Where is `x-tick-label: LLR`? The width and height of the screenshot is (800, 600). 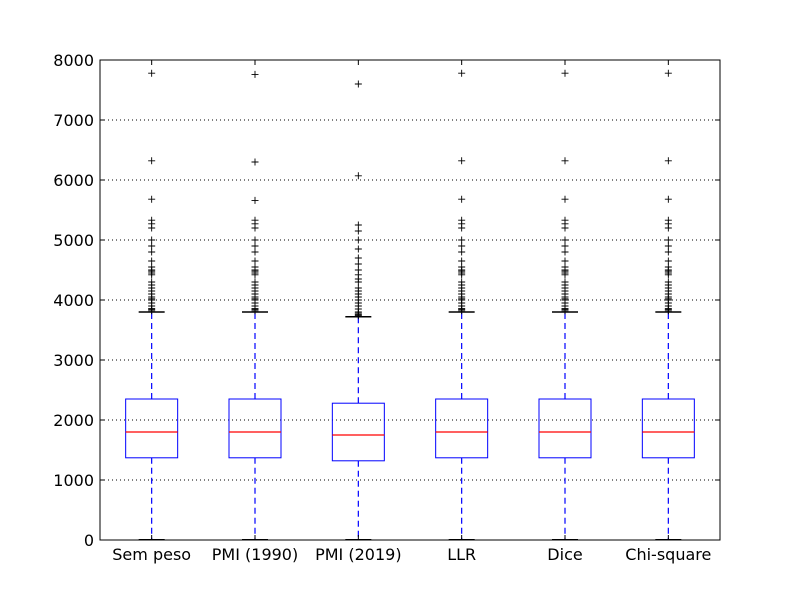
x-tick-label: LLR is located at coordinates (461, 554).